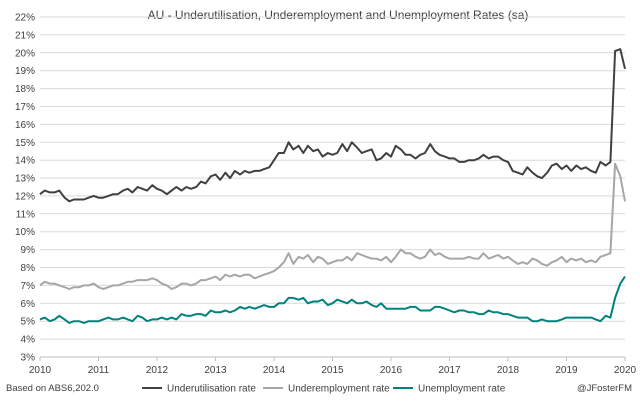 The width and height of the screenshot is (640, 402). I want to click on x-tick-label: 2019, so click(566, 370).